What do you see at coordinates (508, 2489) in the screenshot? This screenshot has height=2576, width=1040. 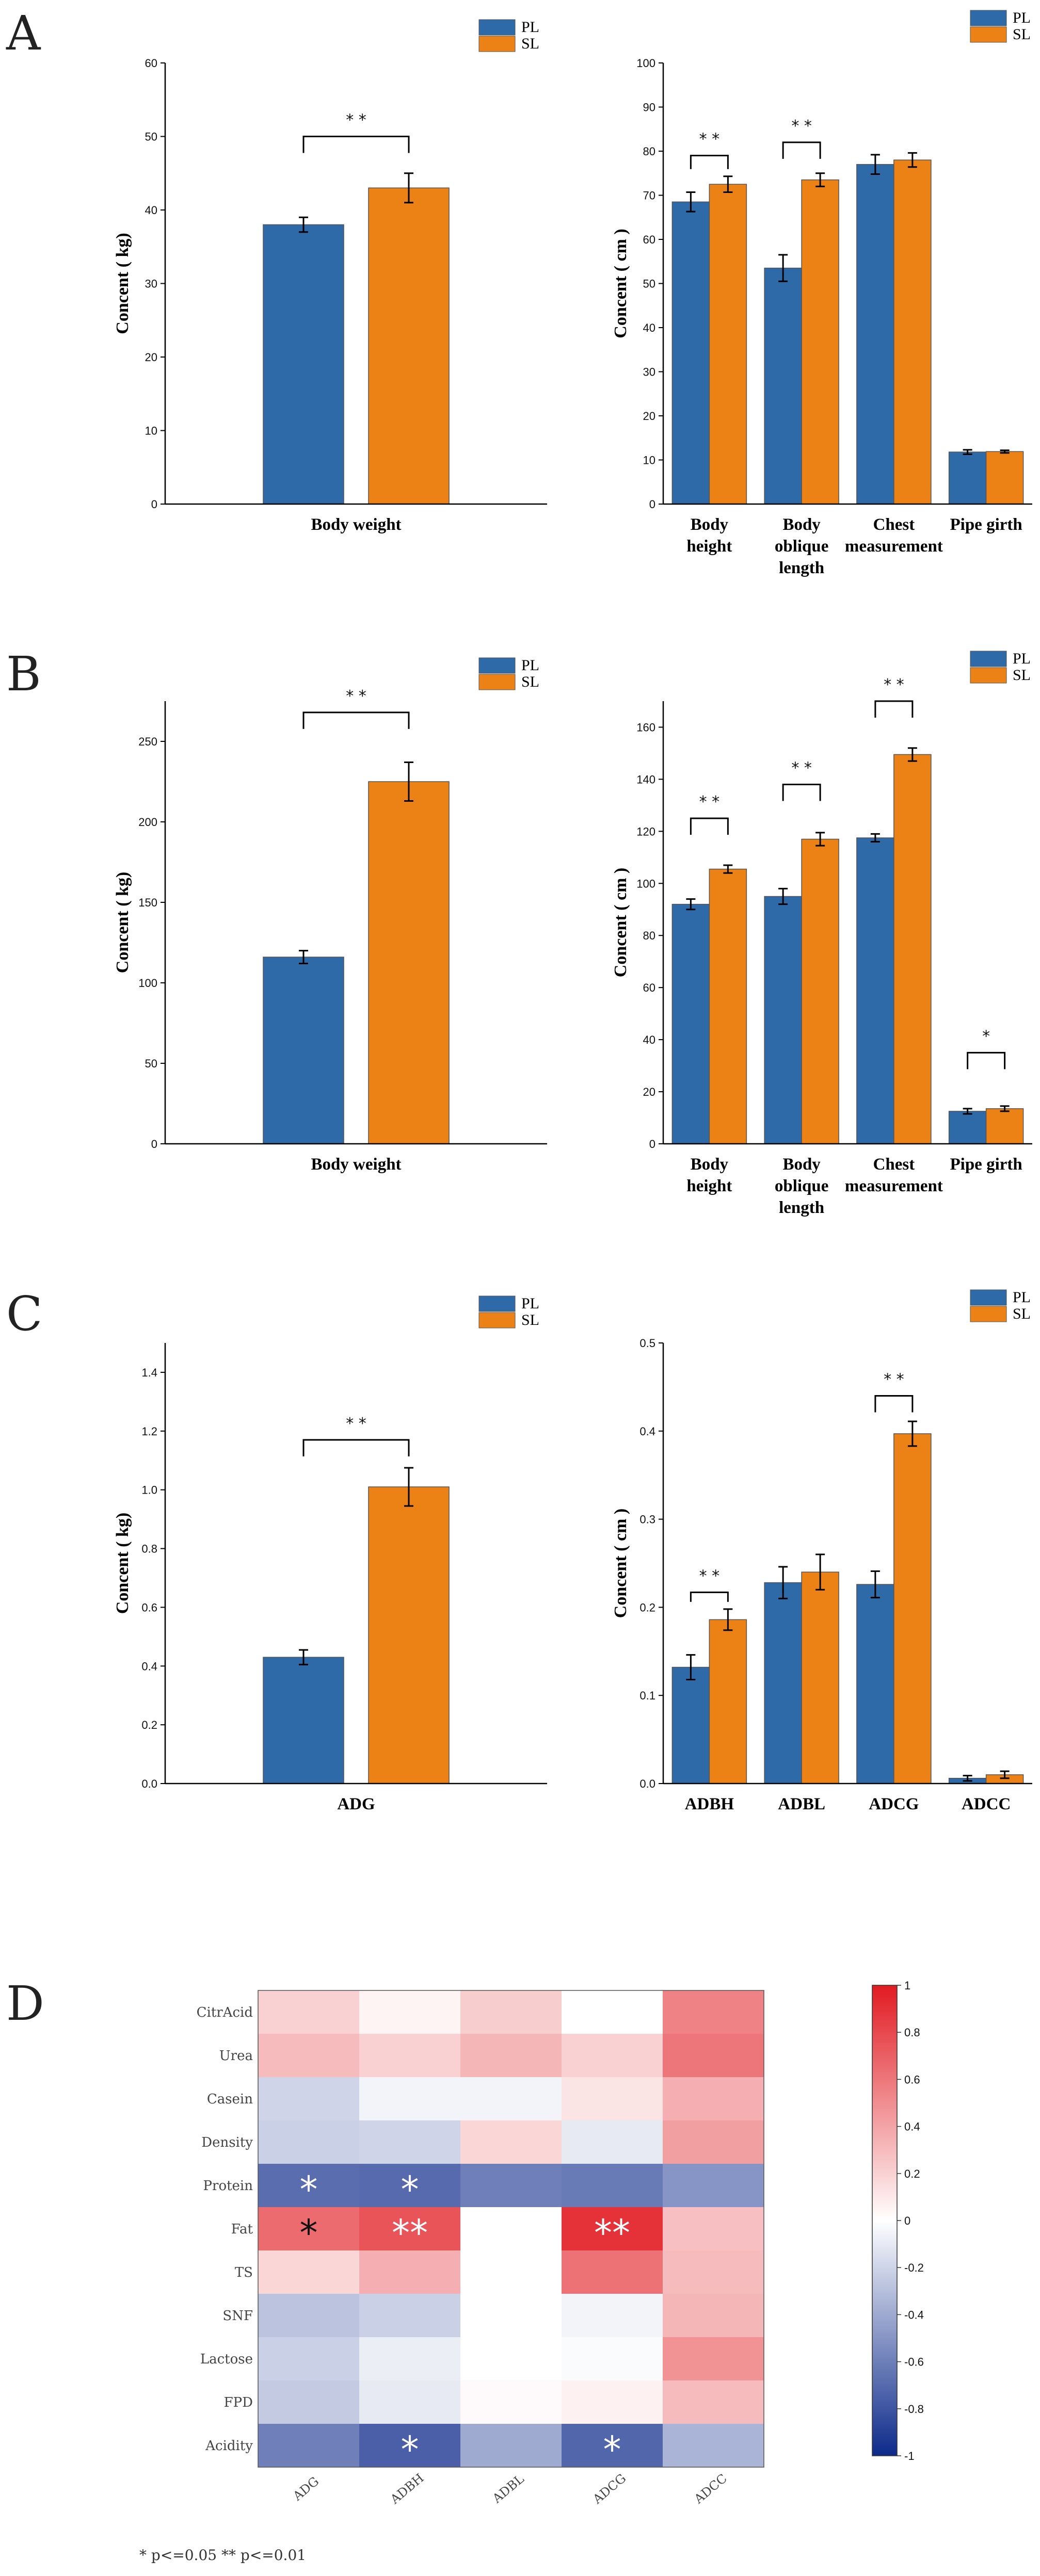 I see `heatmap-col-label: ADBL` at bounding box center [508, 2489].